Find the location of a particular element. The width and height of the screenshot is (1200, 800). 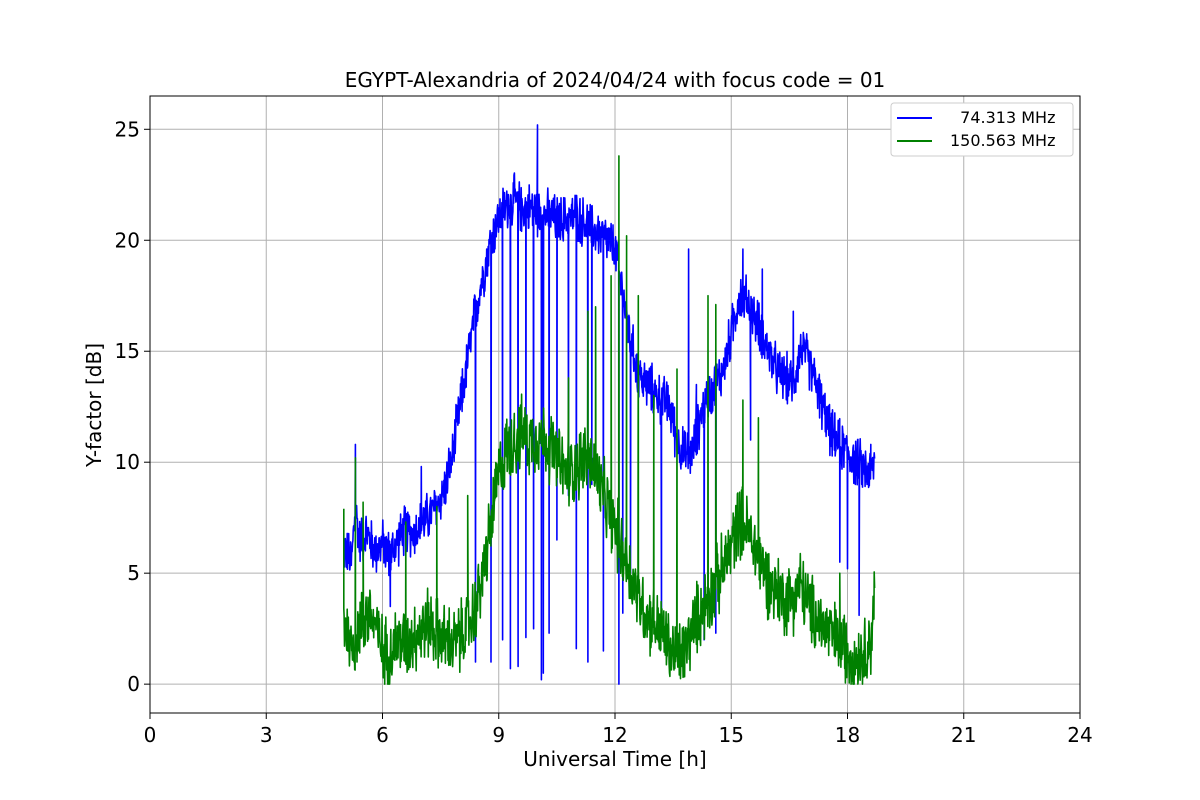

y-tick-label: 5 is located at coordinates (133, 573).